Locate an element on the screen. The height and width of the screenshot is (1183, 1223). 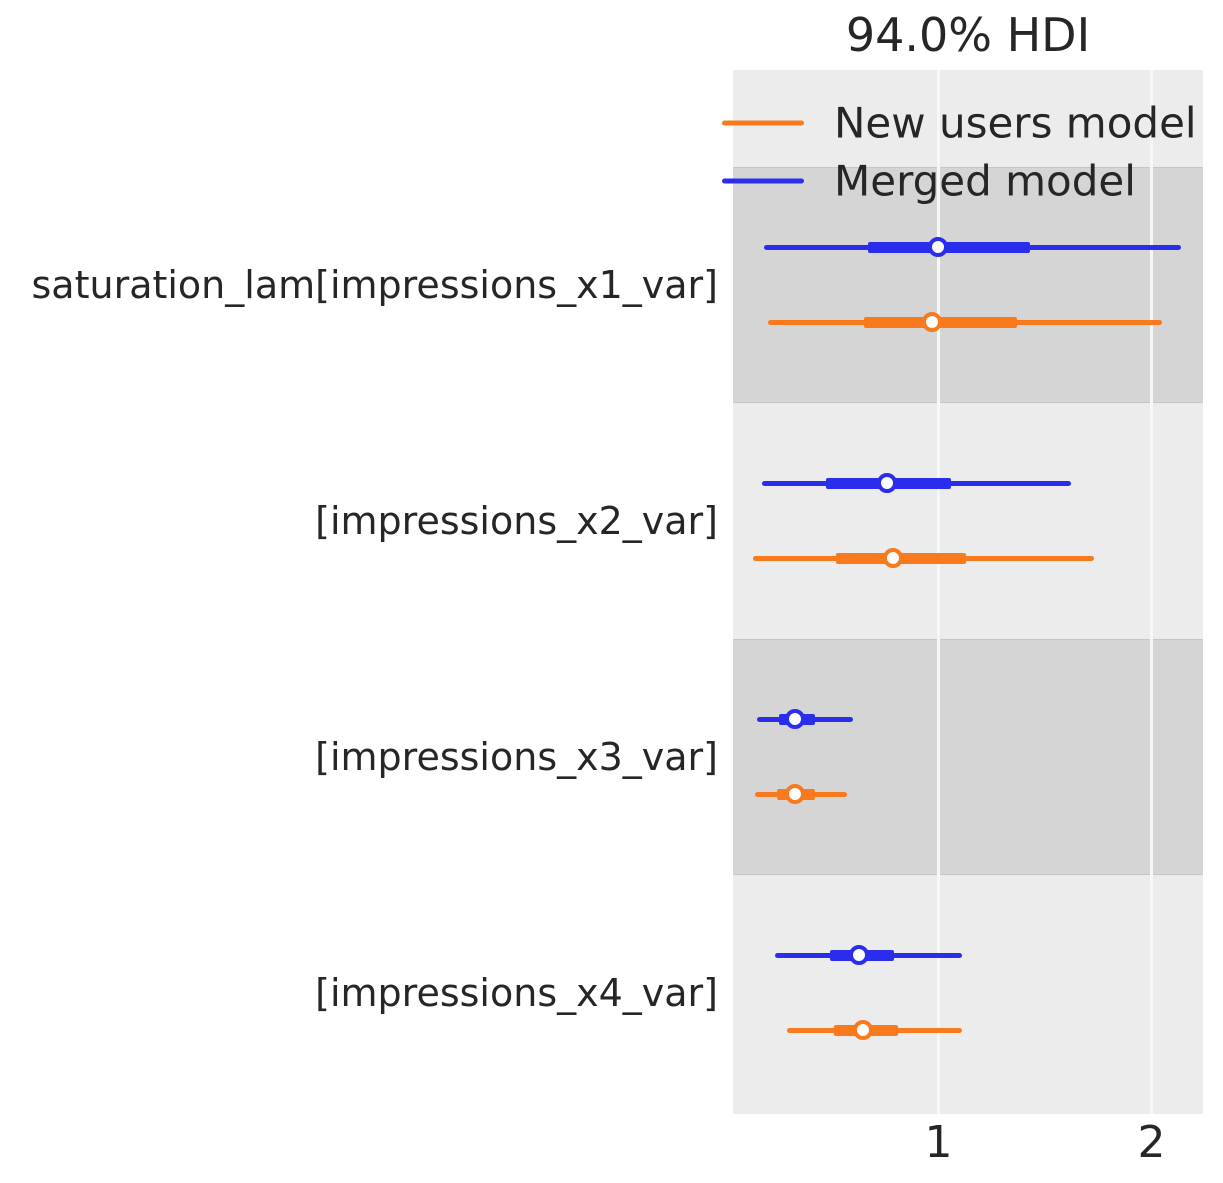
legend-line-new-users-model is located at coordinates (763, 123).